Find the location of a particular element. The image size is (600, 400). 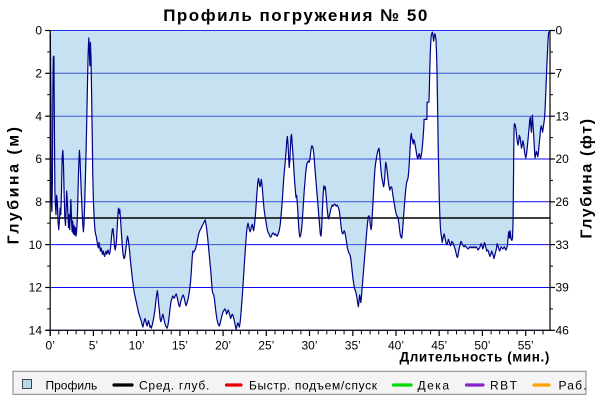

svg-text: 20 is located at coordinates (563, 159).